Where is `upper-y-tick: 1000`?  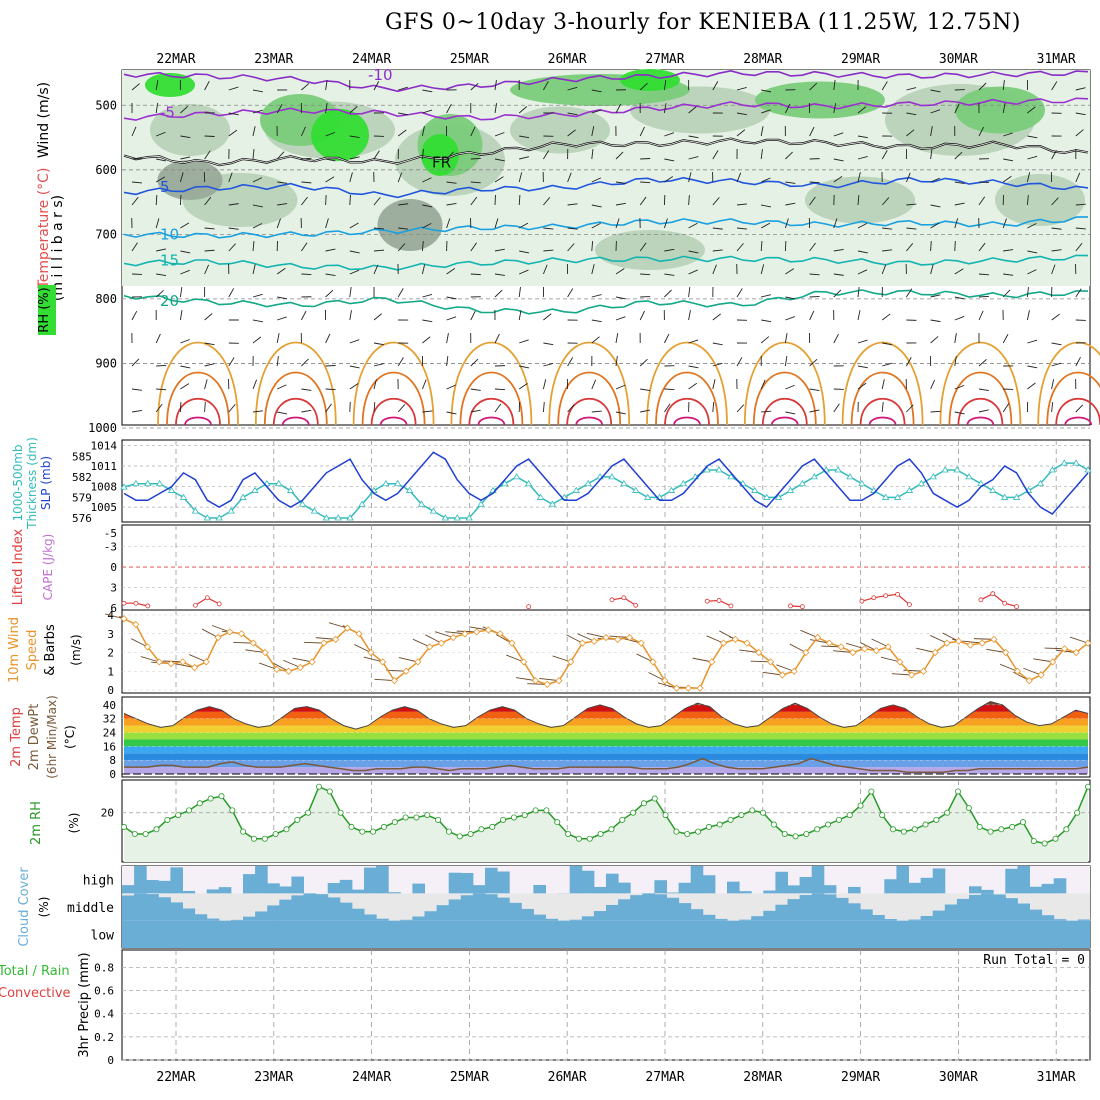
upper-y-tick: 1000 is located at coordinates (102, 428).